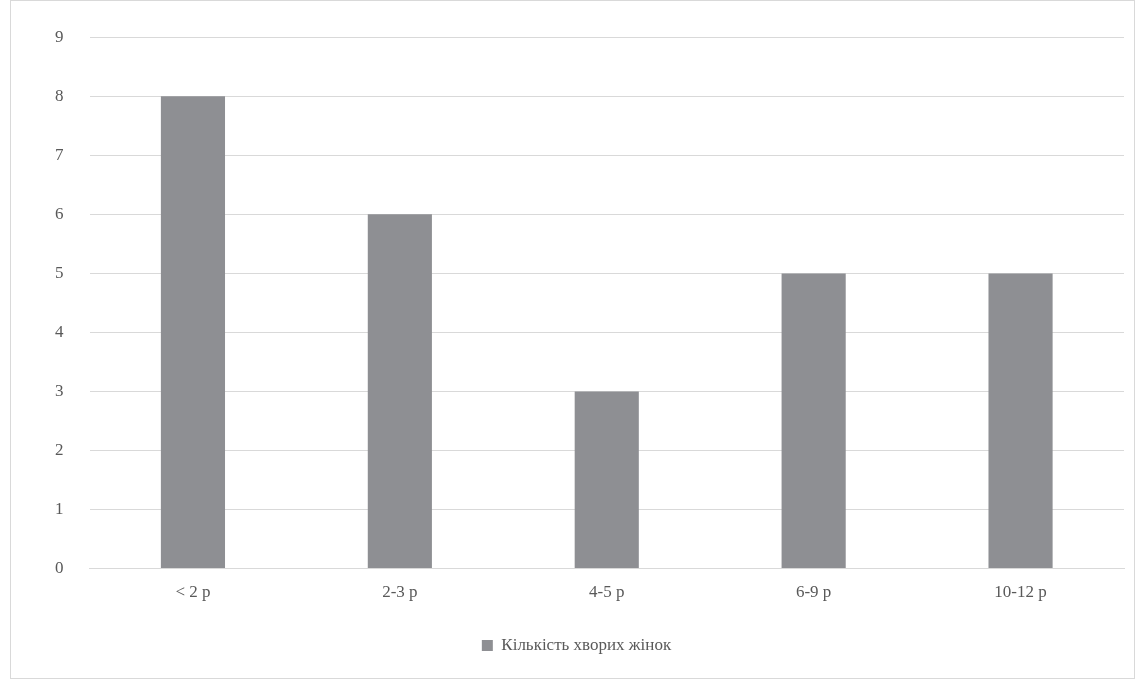  Describe the element at coordinates (400, 592) in the screenshot. I see `x-tick-label: 2-3 р` at that location.